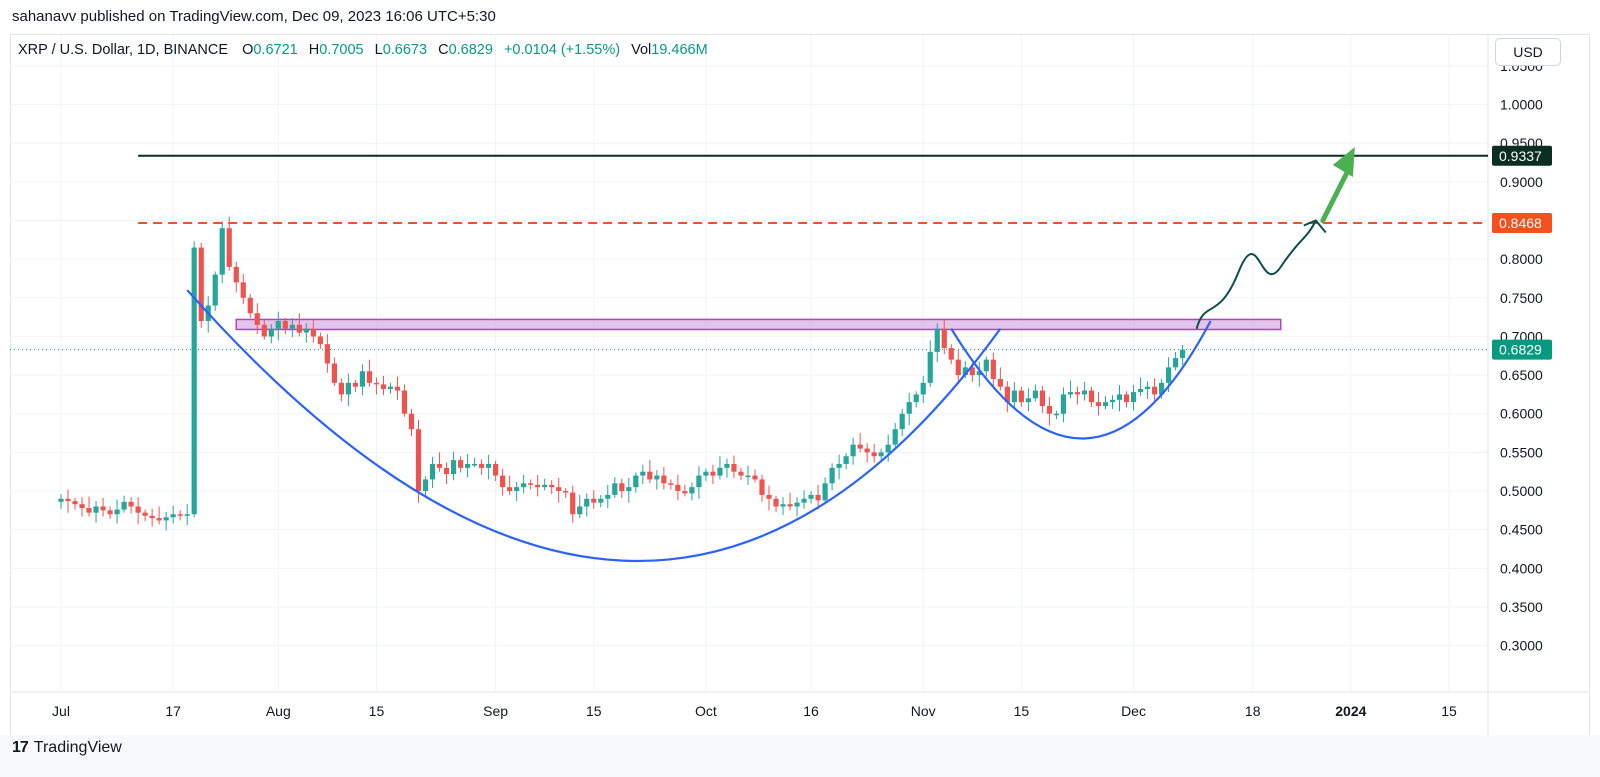 The width and height of the screenshot is (1600, 777). Describe the element at coordinates (67, 748) in the screenshot. I see `footer: 17 TradingView` at that location.